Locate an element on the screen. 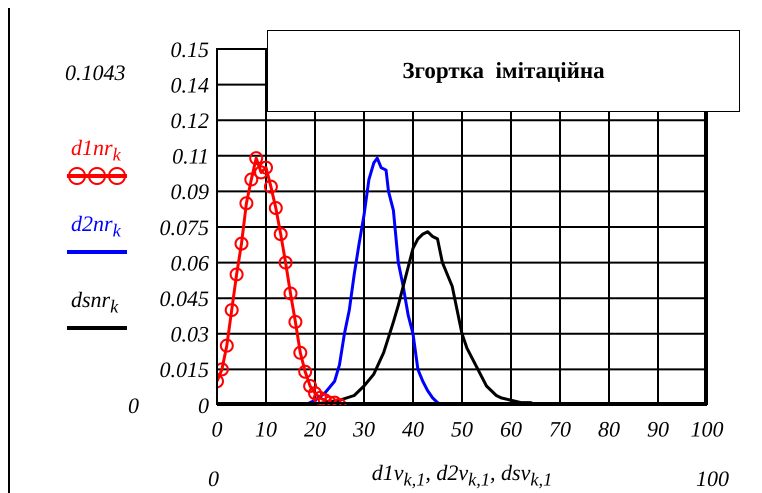 The image size is (762, 493). y-tick-label: 0.09 is located at coordinates (189, 191).